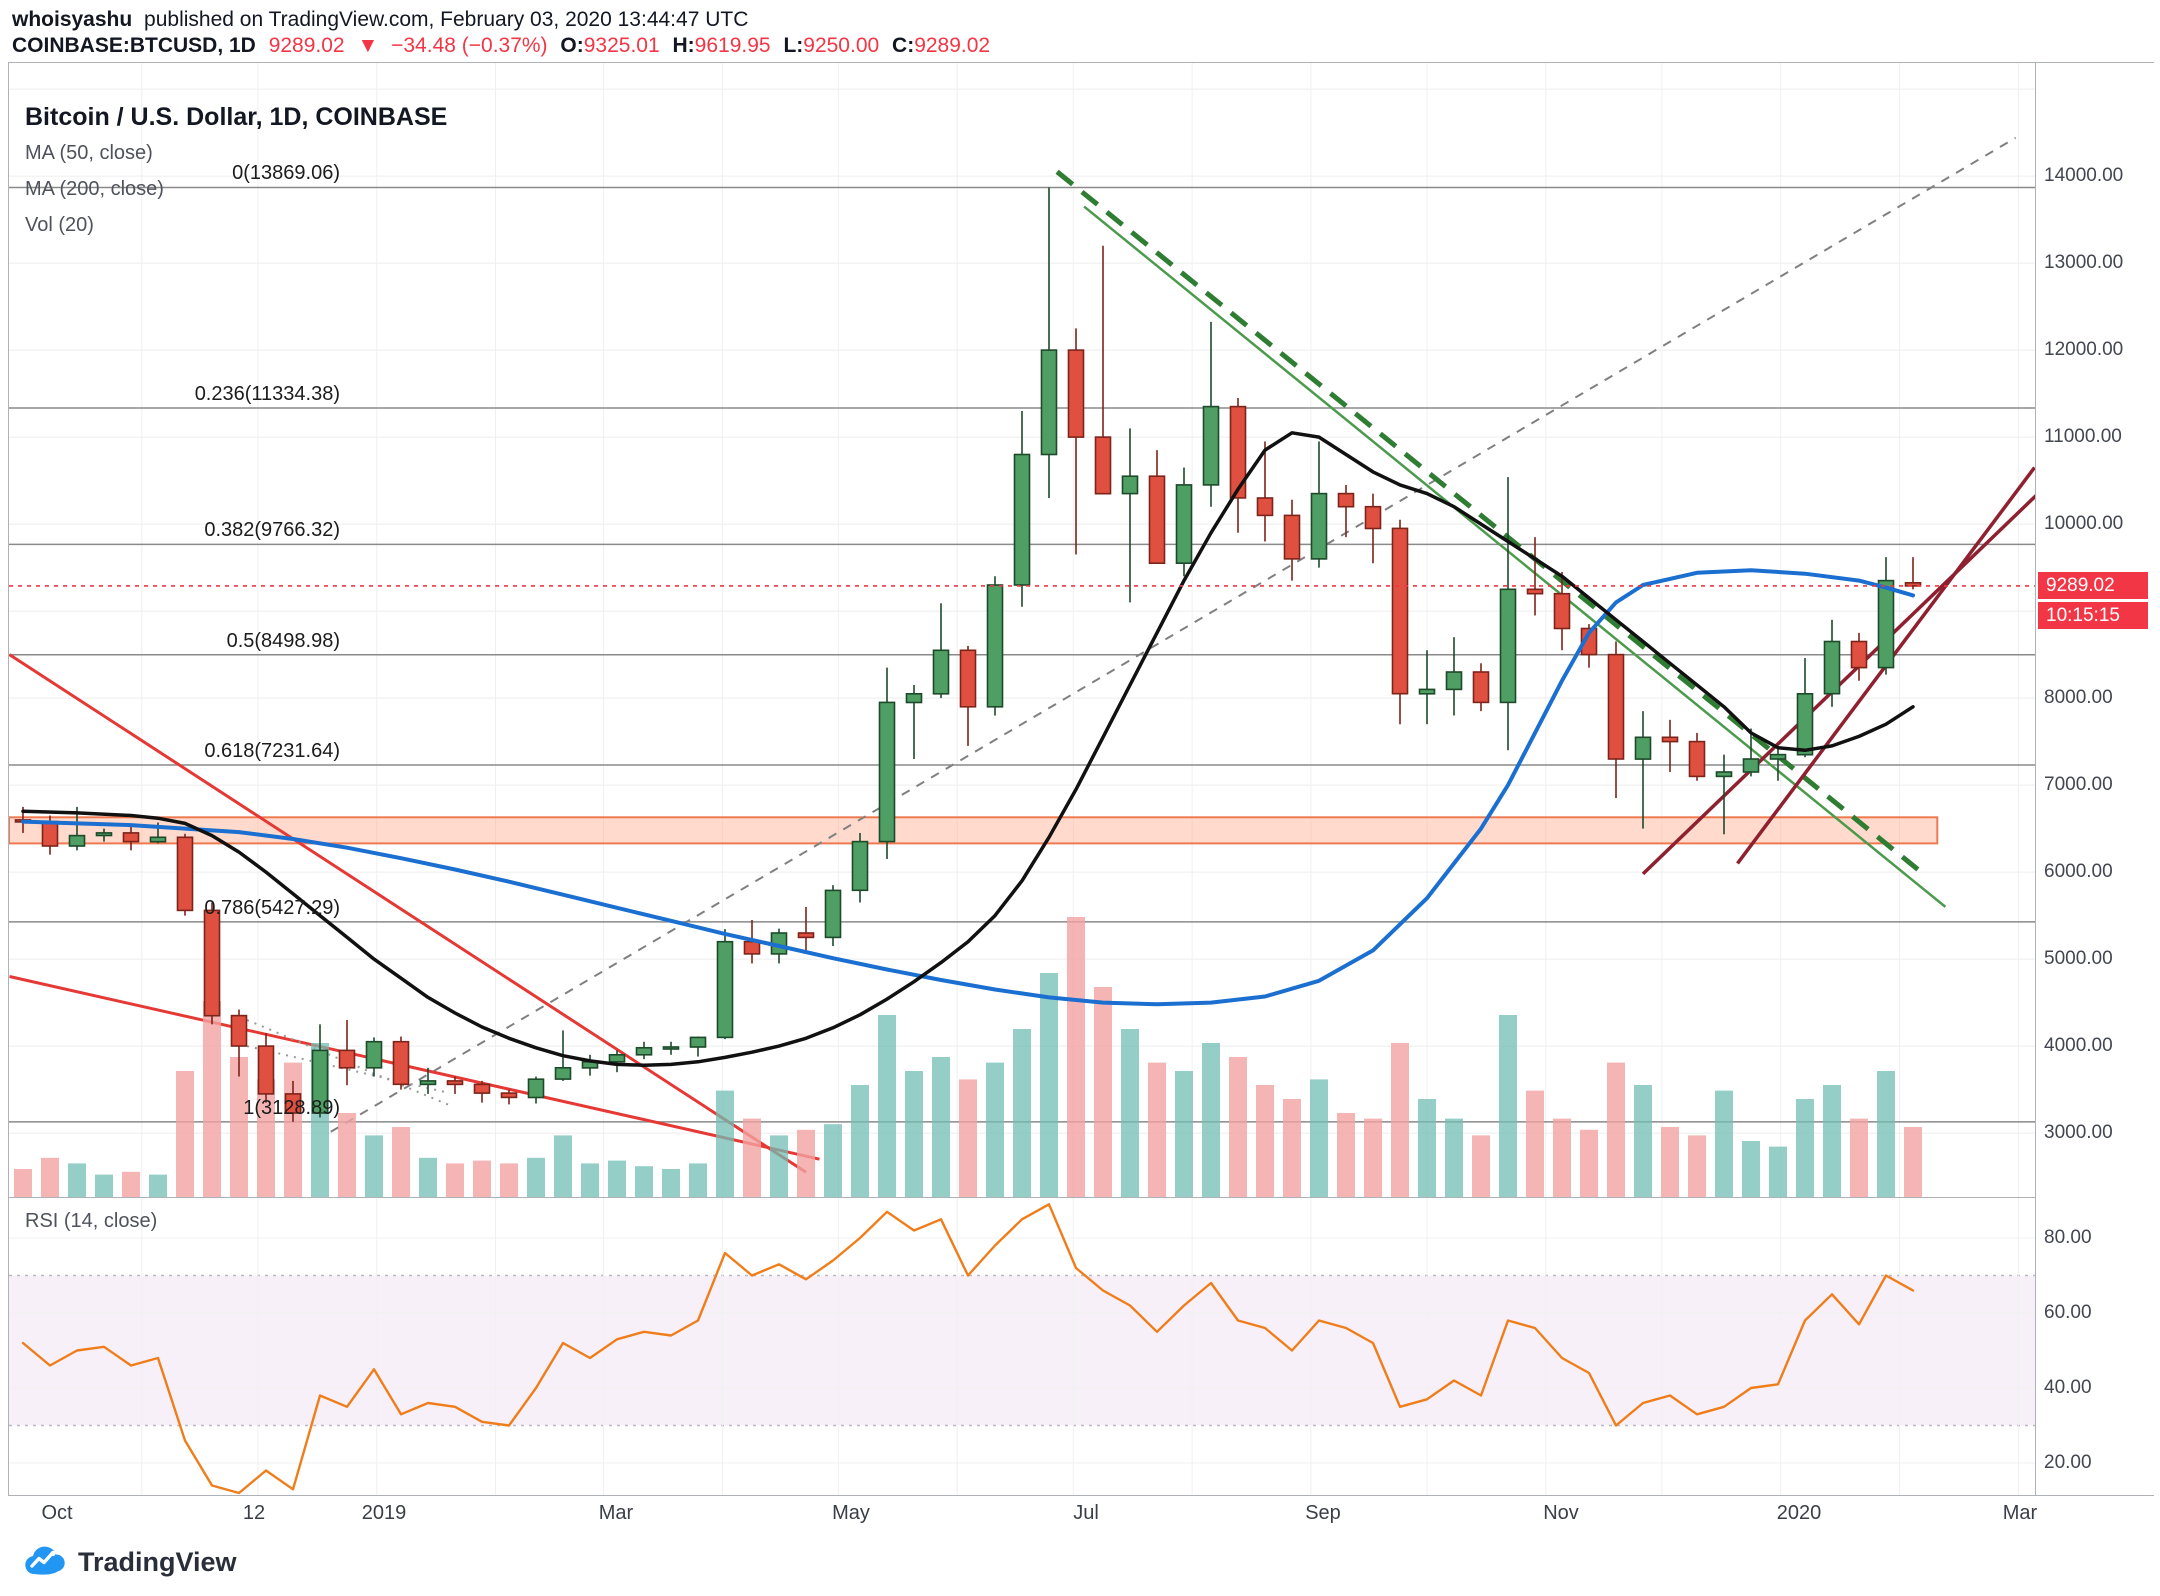 Image resolution: width=2160 pixels, height=1596 pixels. I want to click on time-scale: Oct 12 2019 Mar May Jul Sep Nov 2020 Mar, so click(1080, 1515).